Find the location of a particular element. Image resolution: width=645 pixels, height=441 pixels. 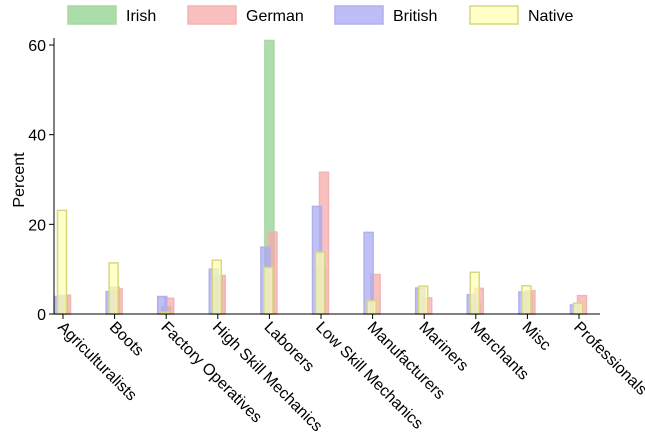

legend-label-native: Native is located at coordinates (550, 16).